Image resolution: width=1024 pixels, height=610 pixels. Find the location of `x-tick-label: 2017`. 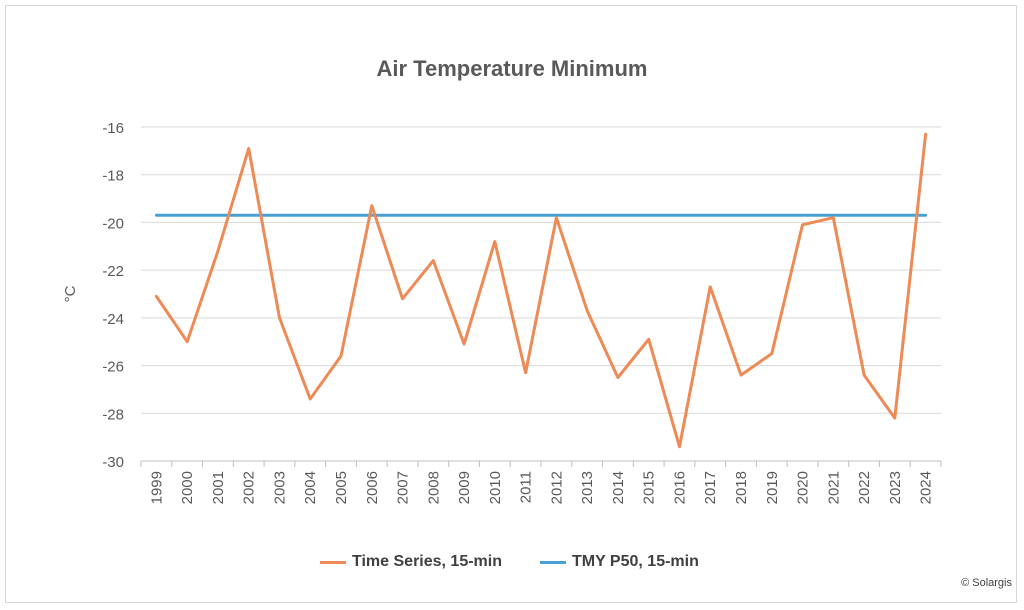

x-tick-label: 2017 is located at coordinates (710, 487).